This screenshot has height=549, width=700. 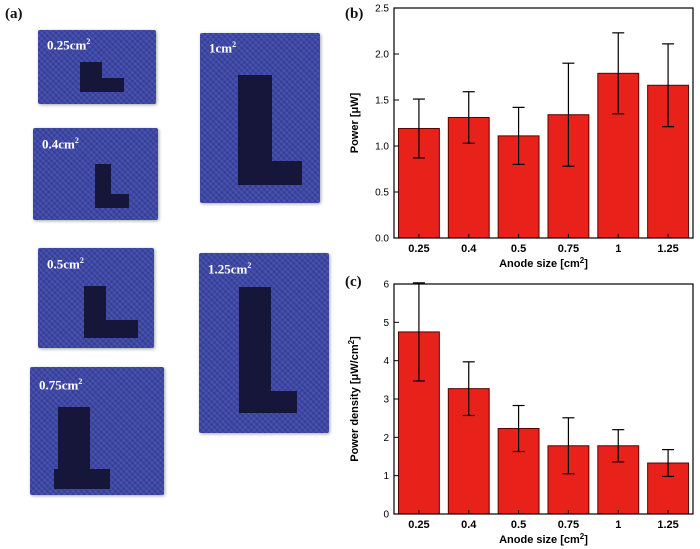 I want to click on swatch-label-1: 1cm2, so click(x=223, y=48).